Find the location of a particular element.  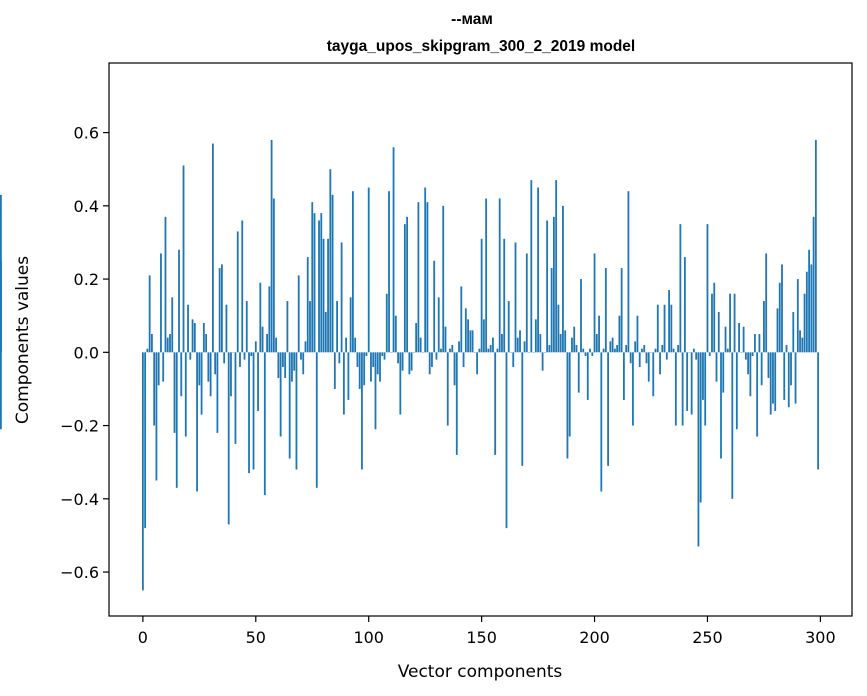

y-axis-label: Components values is located at coordinates (23, 340).